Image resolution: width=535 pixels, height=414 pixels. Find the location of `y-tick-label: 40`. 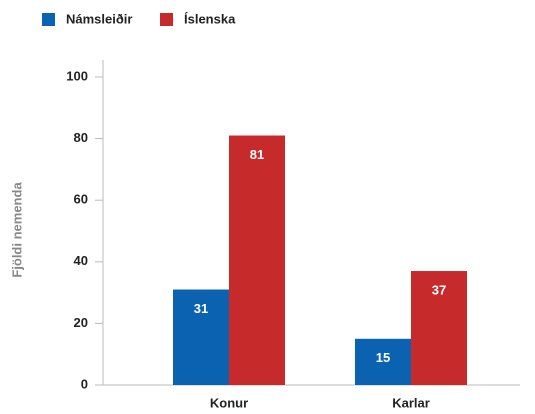

y-tick-label: 40 is located at coordinates (81, 260).